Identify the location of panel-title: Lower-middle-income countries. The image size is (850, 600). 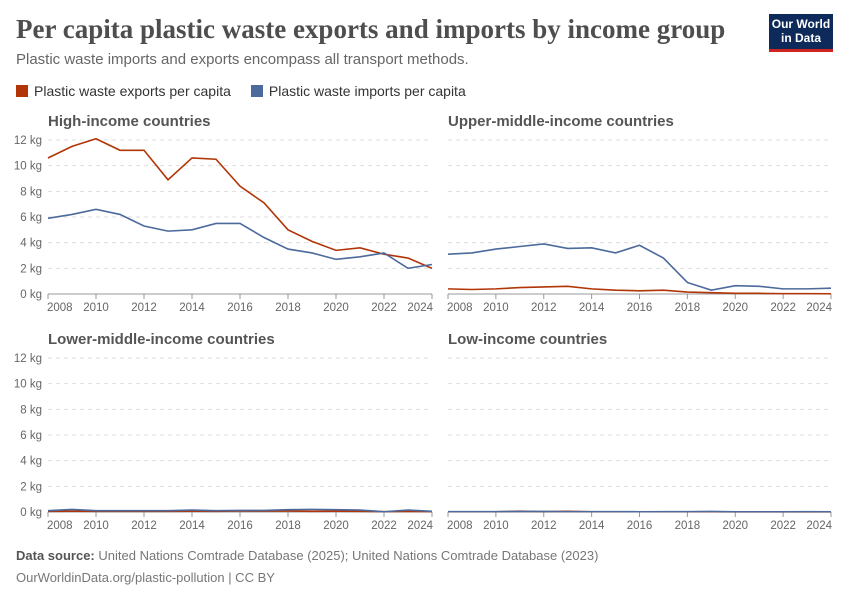
(161, 339).